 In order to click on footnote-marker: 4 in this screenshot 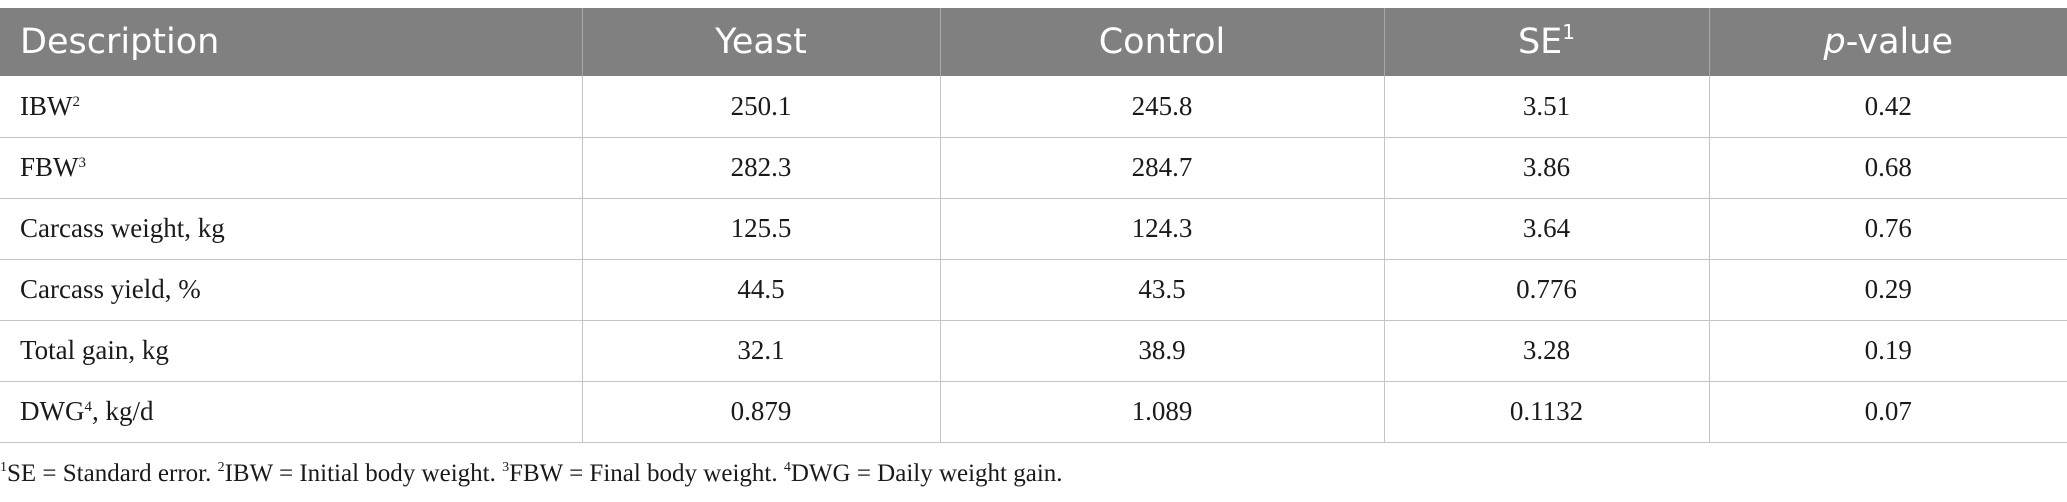, I will do `click(787, 467)`.